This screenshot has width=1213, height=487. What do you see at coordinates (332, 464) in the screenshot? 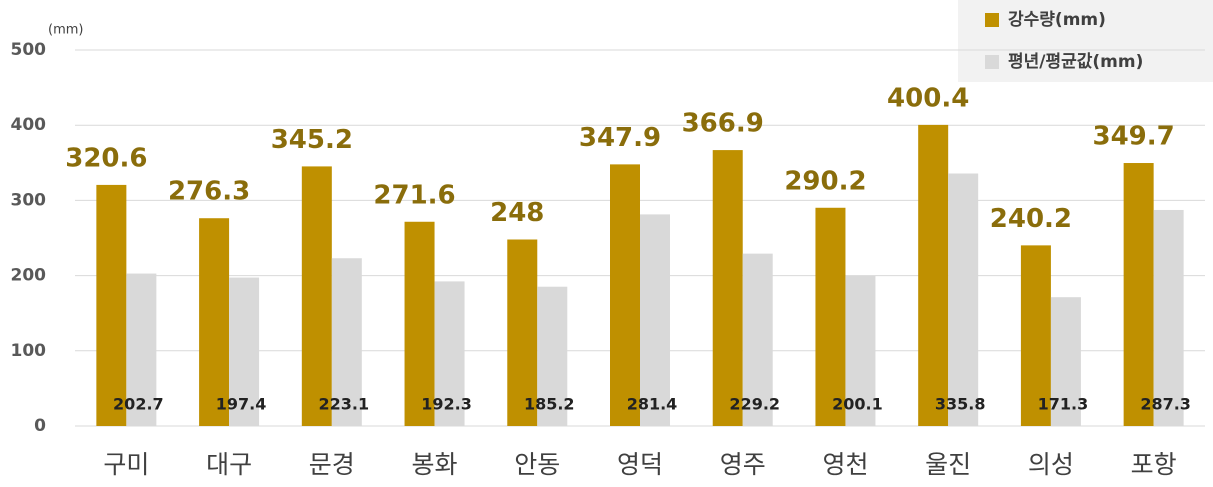
I see `x-tick-label: 문경` at bounding box center [332, 464].